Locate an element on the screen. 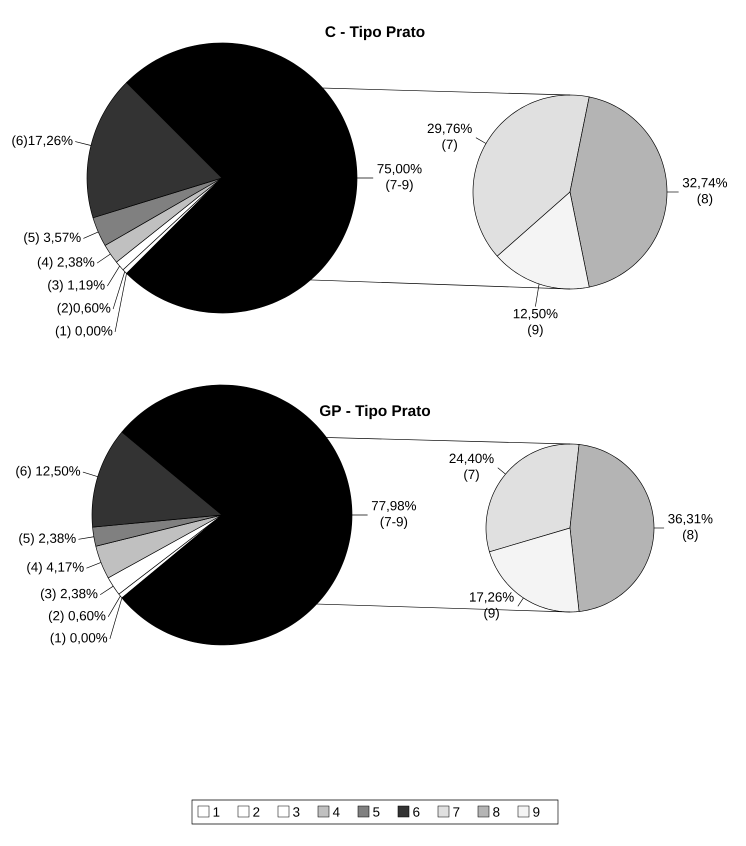 This screenshot has width=746, height=846. data-label: 77,98% (7-9) is located at coordinates (394, 515).